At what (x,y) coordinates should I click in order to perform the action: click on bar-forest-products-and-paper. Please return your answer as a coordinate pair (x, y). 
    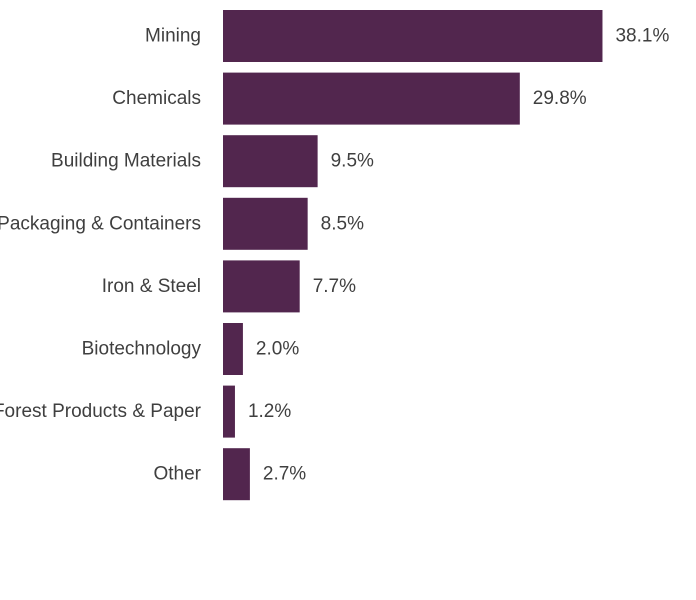
    Looking at the image, I should click on (229, 411).